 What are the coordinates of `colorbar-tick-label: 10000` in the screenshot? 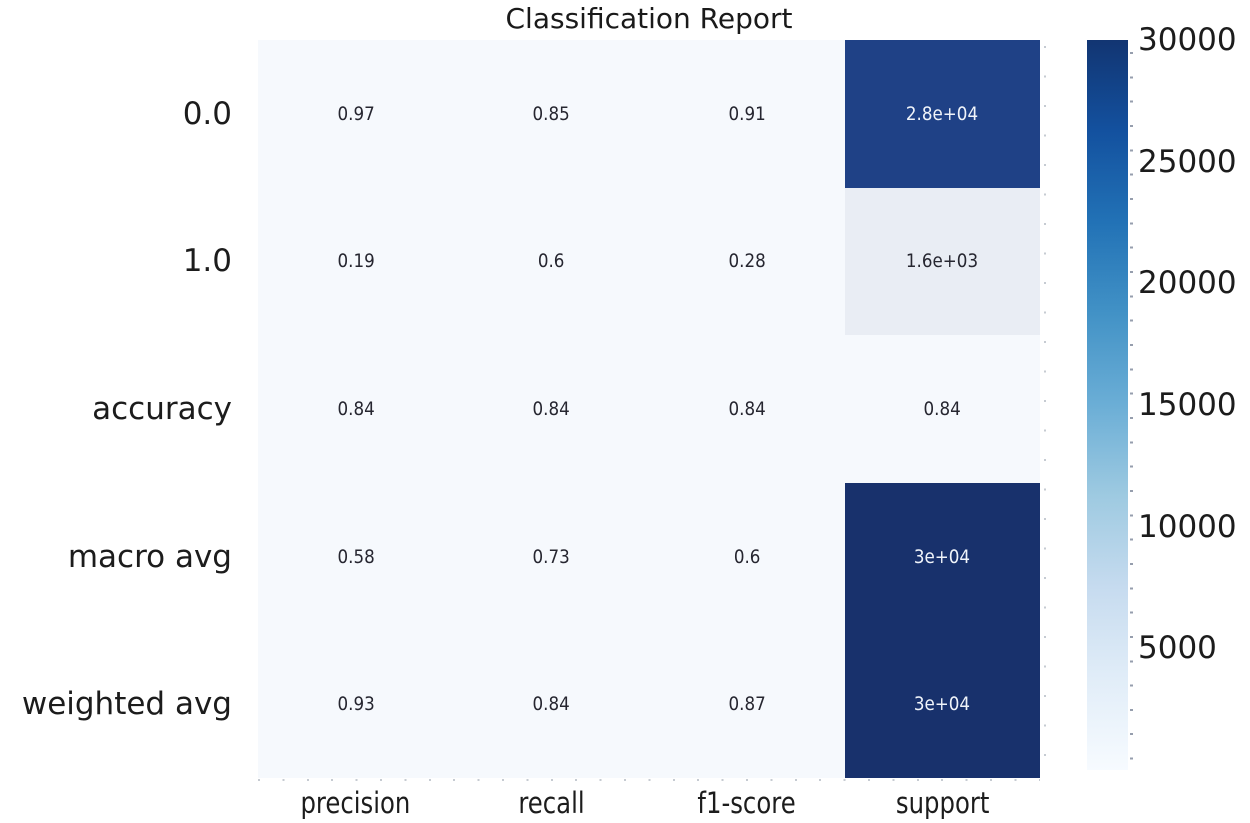 It's located at (1187, 526).